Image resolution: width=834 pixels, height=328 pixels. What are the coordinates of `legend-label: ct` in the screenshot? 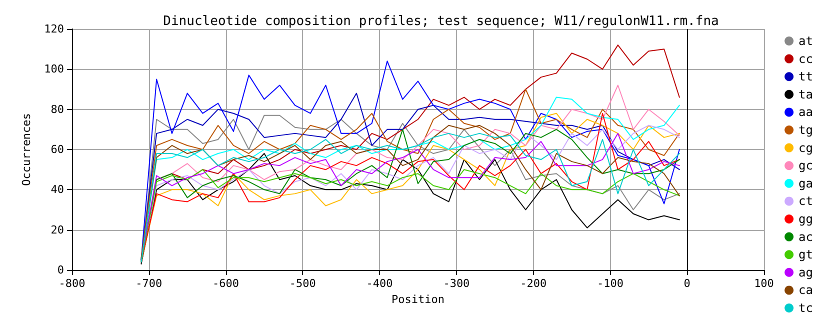 It's located at (806, 201).